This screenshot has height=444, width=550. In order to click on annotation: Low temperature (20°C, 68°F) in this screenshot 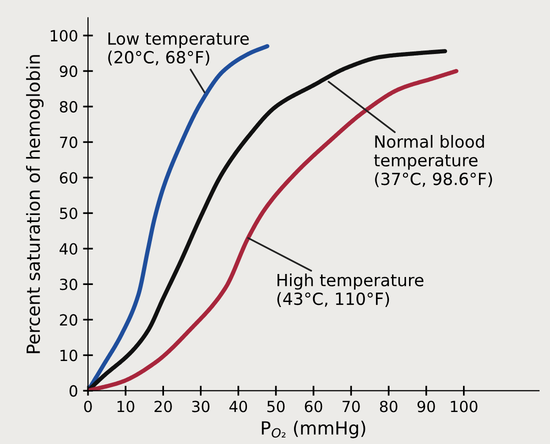, I will do `click(178, 49)`.